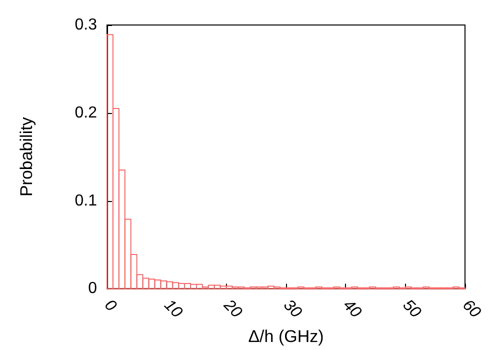 This screenshot has height=350, width=500. I want to click on x-tick-label: 20, so click(232, 309).